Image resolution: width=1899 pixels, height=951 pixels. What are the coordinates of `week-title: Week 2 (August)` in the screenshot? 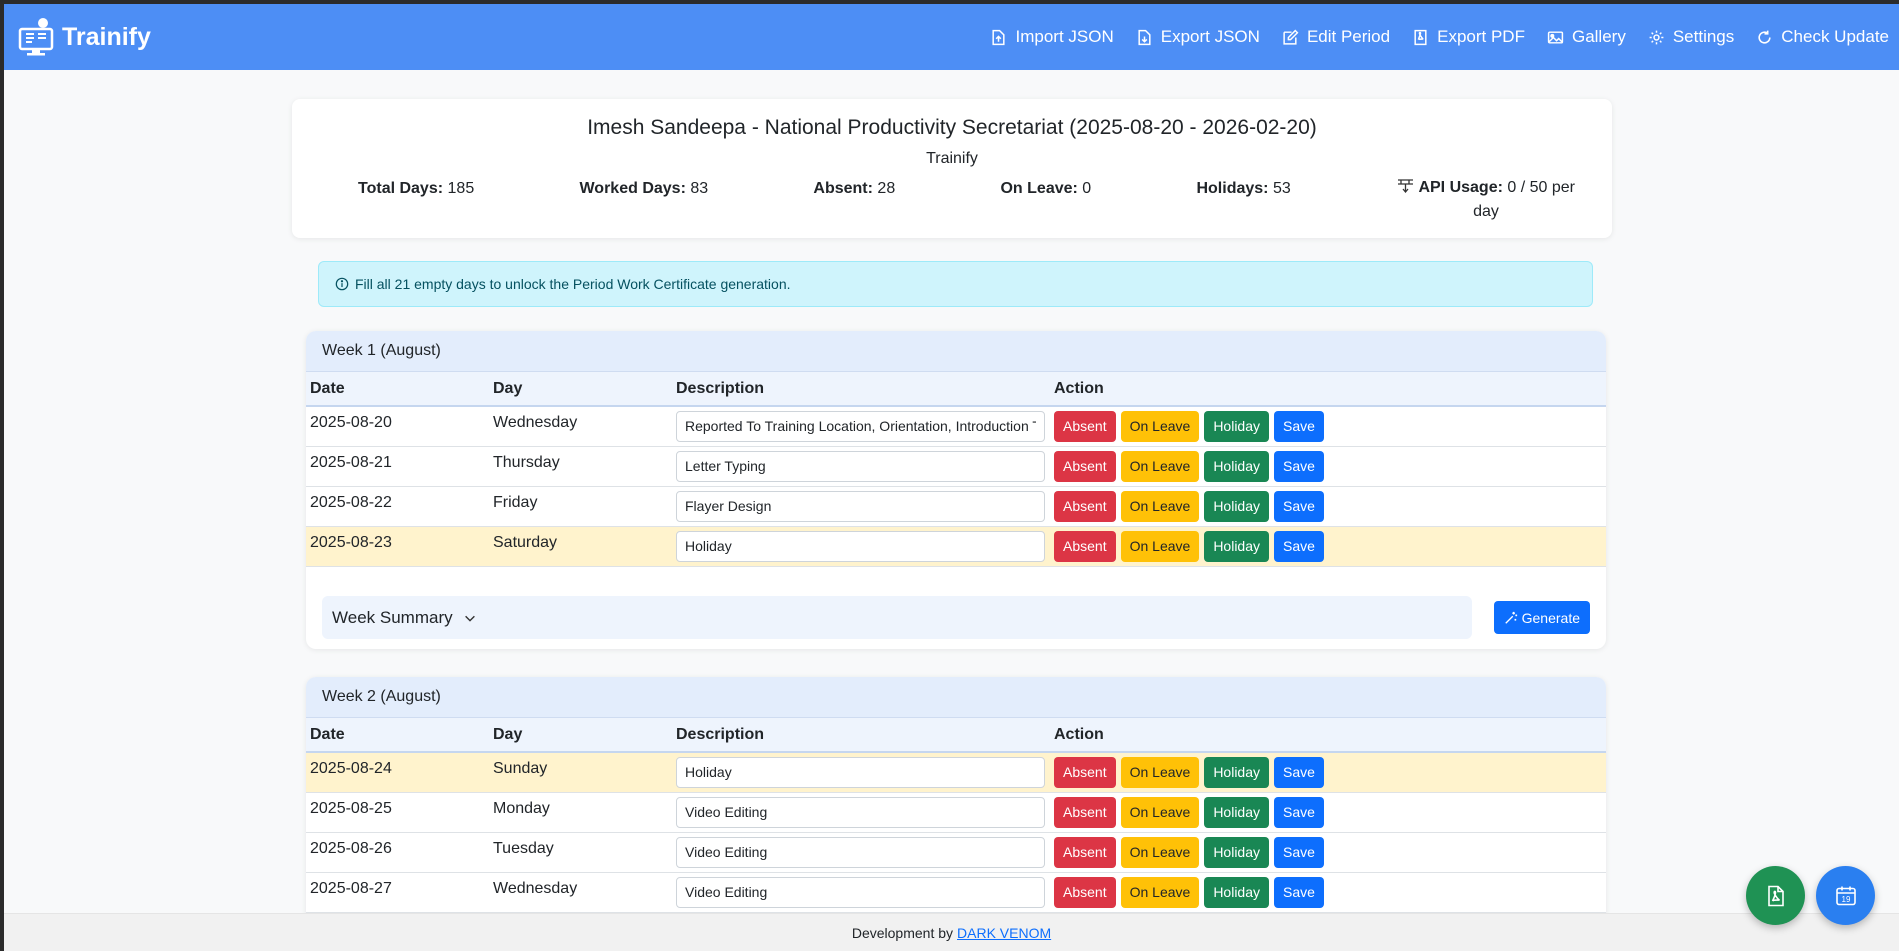 It's located at (956, 697).